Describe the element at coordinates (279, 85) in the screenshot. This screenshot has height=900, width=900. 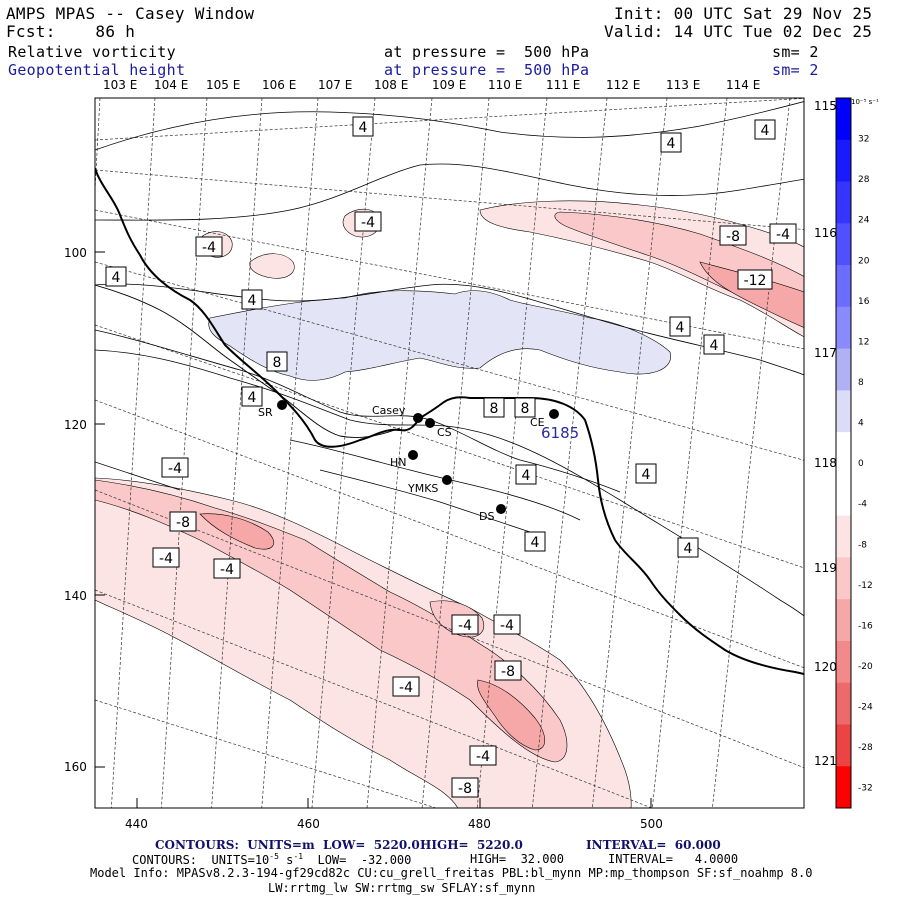
I see `lon-label: 106 E` at that location.